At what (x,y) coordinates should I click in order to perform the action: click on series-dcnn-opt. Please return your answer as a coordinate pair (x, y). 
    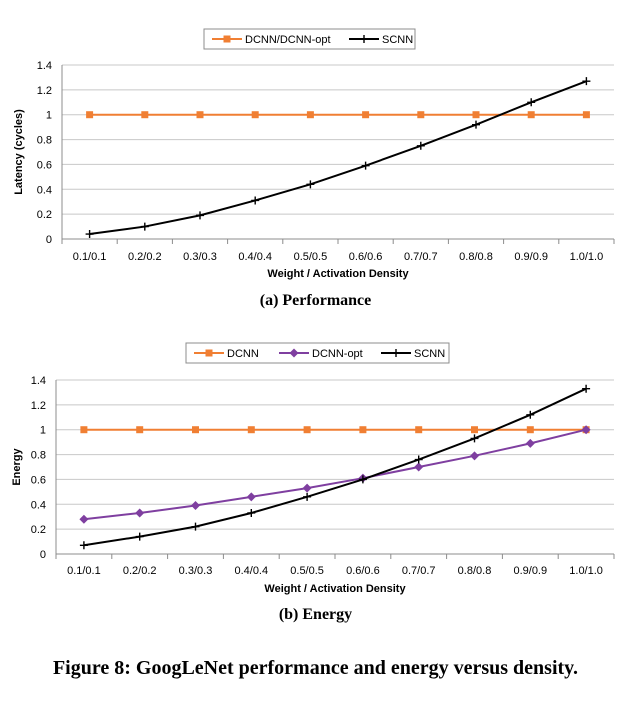
    Looking at the image, I should click on (335, 474).